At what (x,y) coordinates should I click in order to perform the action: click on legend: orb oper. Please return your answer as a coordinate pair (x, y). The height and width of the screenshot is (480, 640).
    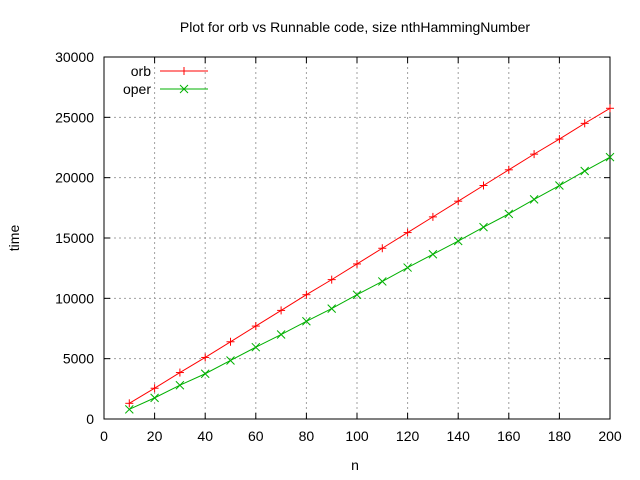
    Looking at the image, I should click on (165, 80).